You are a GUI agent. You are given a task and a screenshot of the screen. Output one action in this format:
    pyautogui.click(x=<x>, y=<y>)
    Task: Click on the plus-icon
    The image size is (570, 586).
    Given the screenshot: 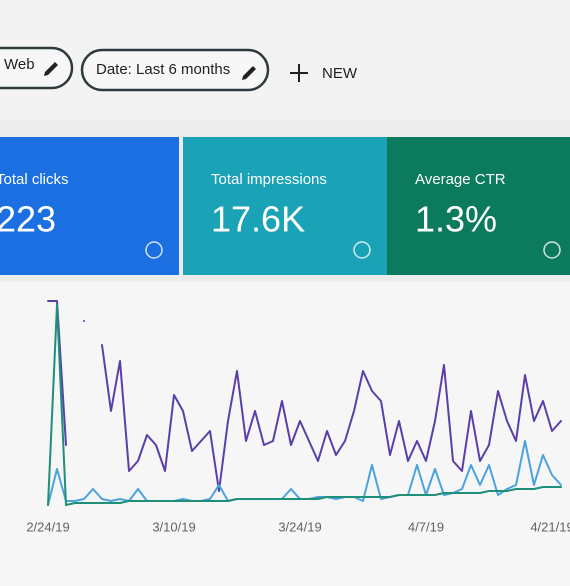 What is the action you would take?
    pyautogui.click(x=299, y=73)
    